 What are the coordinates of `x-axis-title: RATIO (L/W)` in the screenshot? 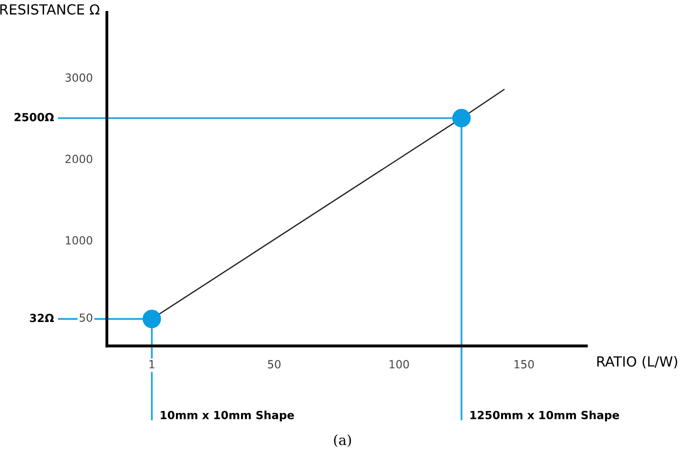 It's located at (637, 362).